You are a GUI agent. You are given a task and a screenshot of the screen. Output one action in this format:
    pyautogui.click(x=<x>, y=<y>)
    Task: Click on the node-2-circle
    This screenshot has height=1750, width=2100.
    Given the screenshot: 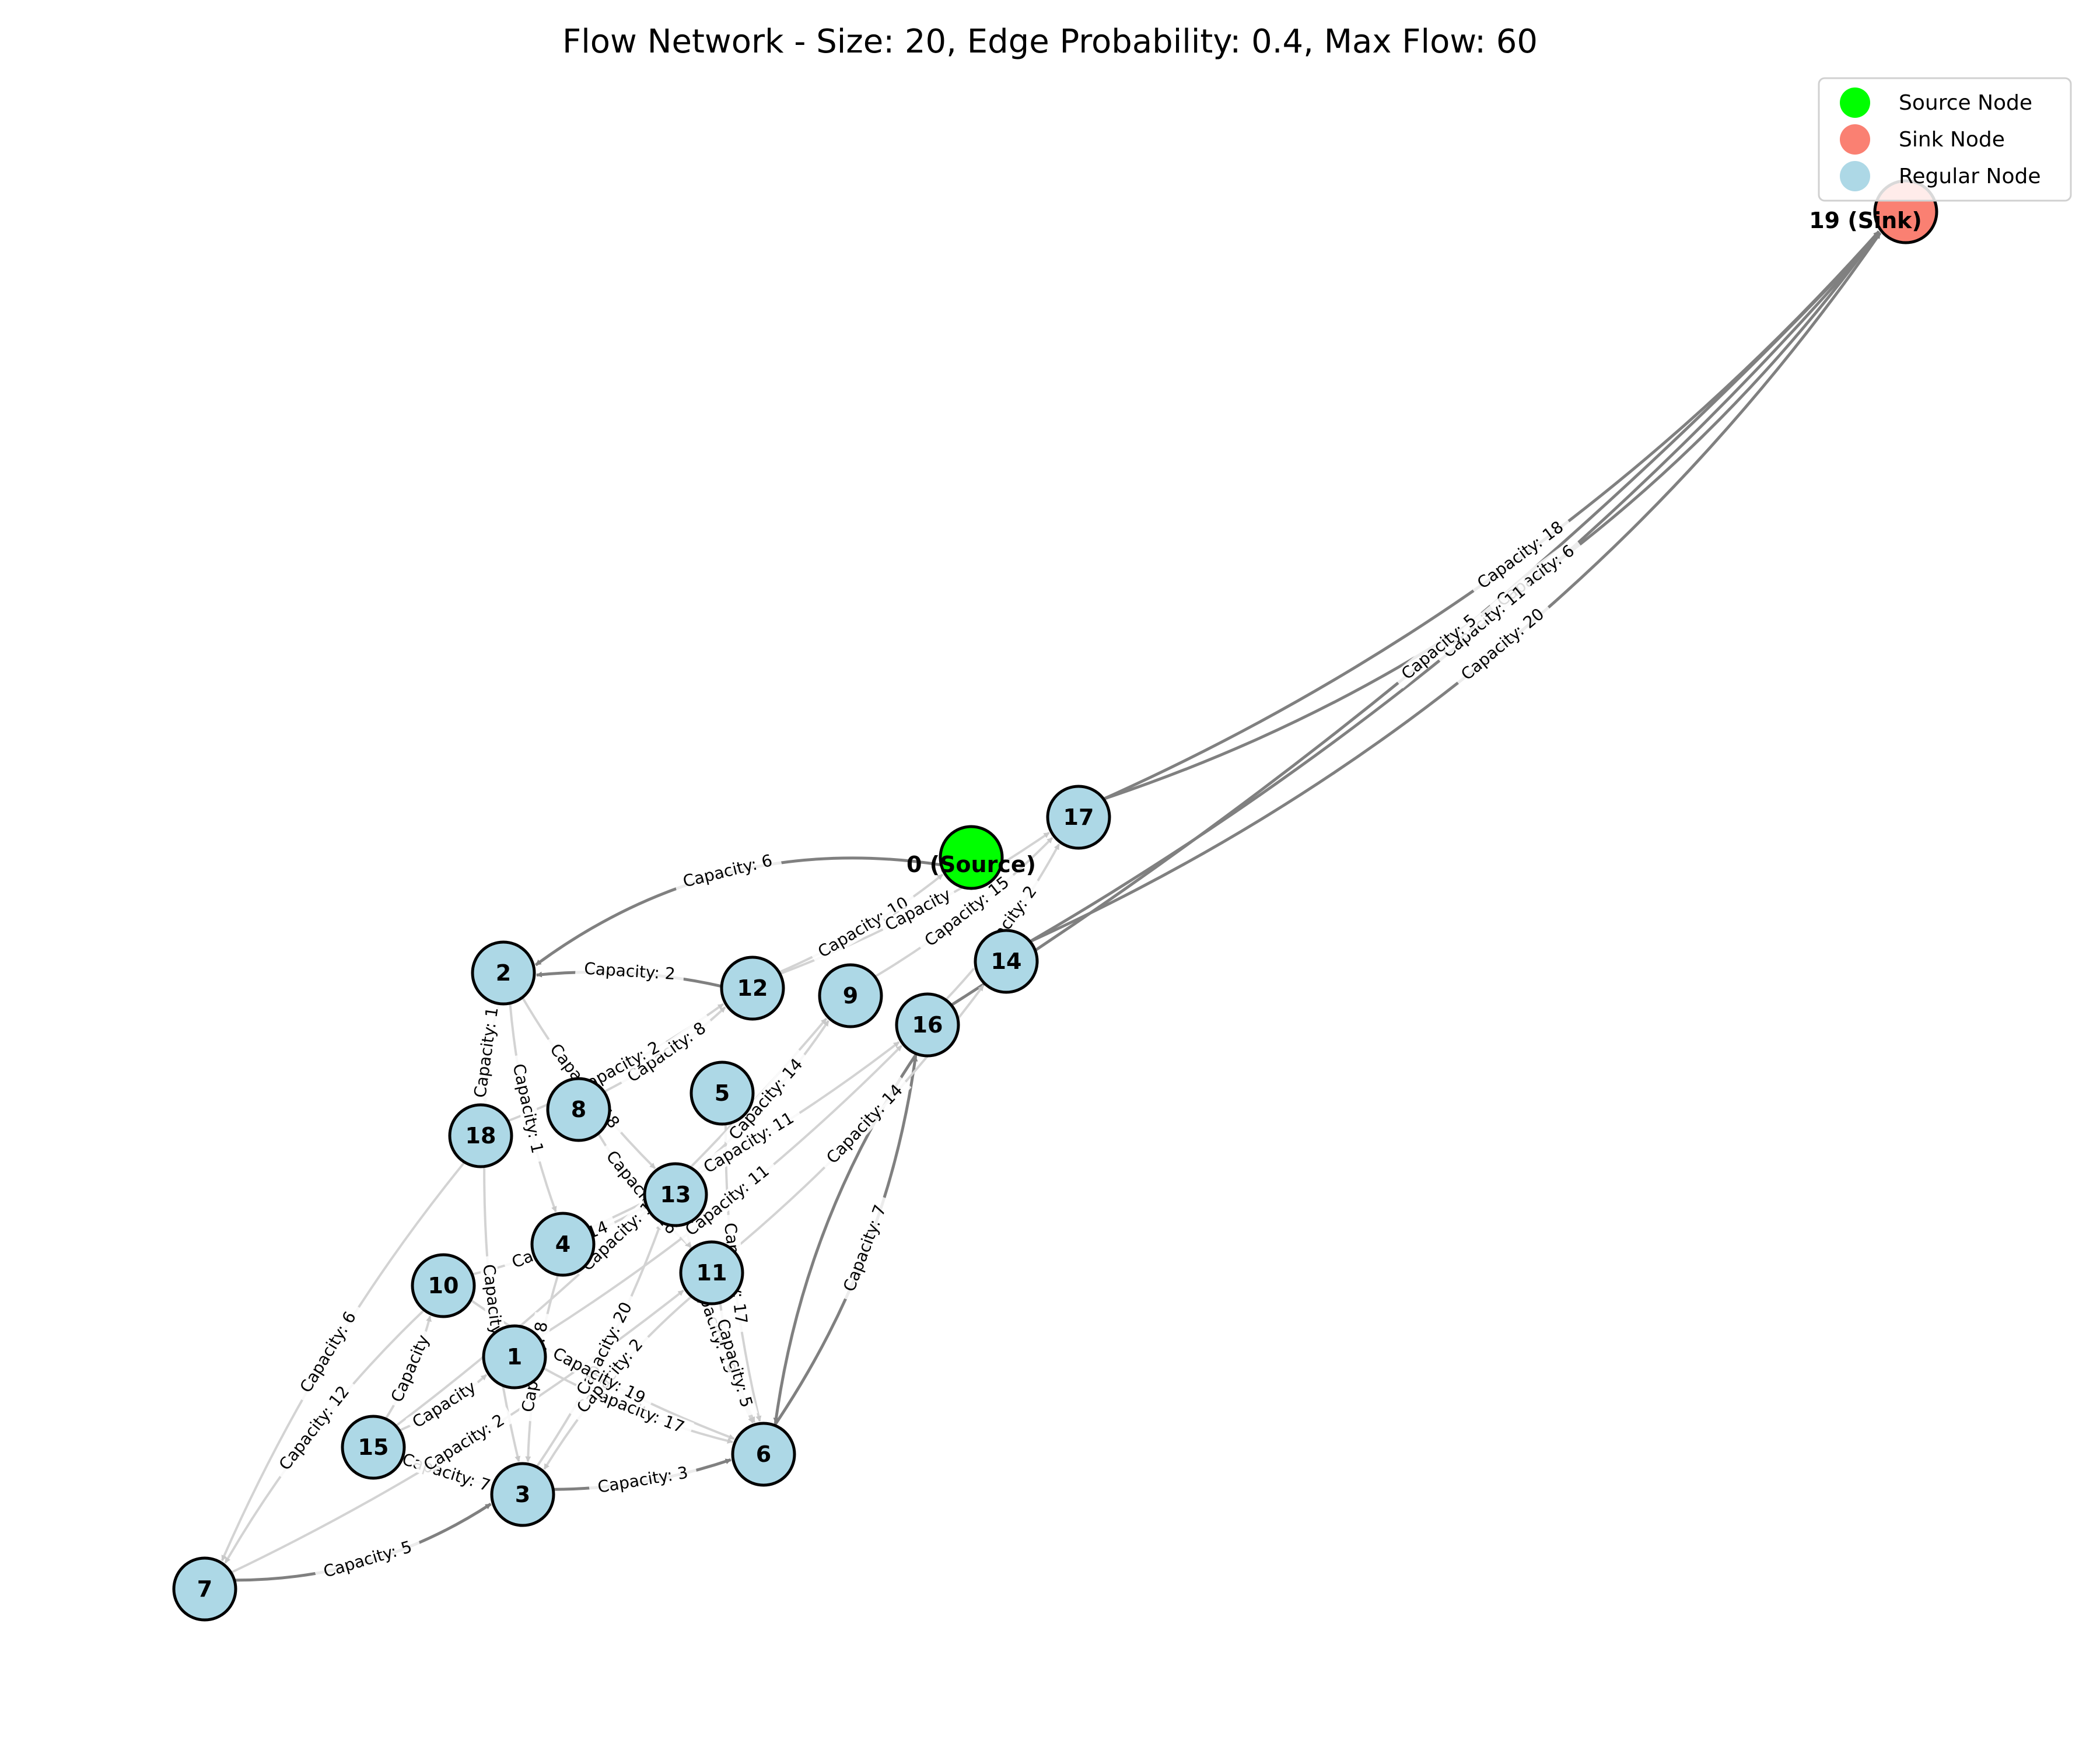 What is the action you would take?
    pyautogui.click(x=503, y=973)
    